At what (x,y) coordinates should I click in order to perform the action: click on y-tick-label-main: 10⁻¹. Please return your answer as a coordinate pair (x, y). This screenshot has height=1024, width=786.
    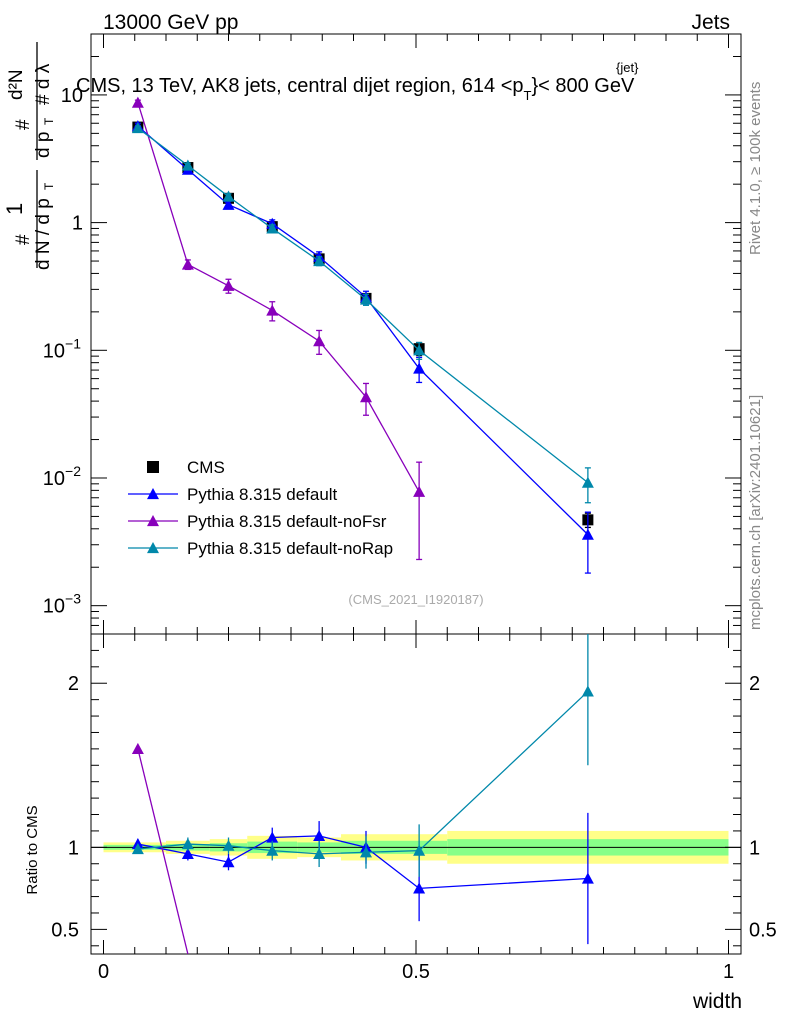
    Looking at the image, I should click on (62, 348).